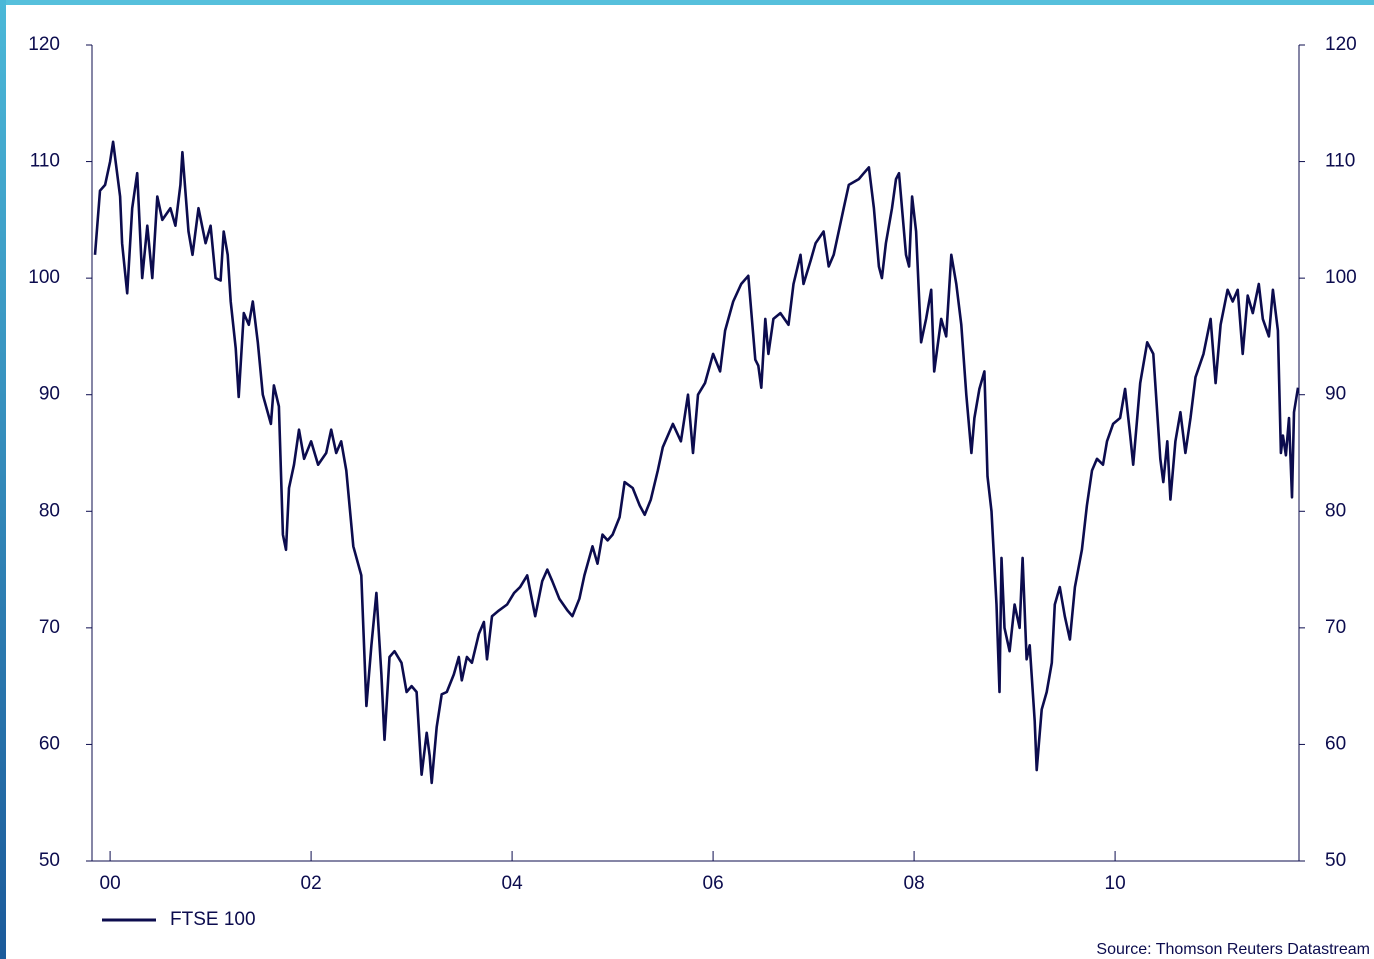 The width and height of the screenshot is (1374, 959). Describe the element at coordinates (513, 883) in the screenshot. I see `x-tick-label: 04` at that location.